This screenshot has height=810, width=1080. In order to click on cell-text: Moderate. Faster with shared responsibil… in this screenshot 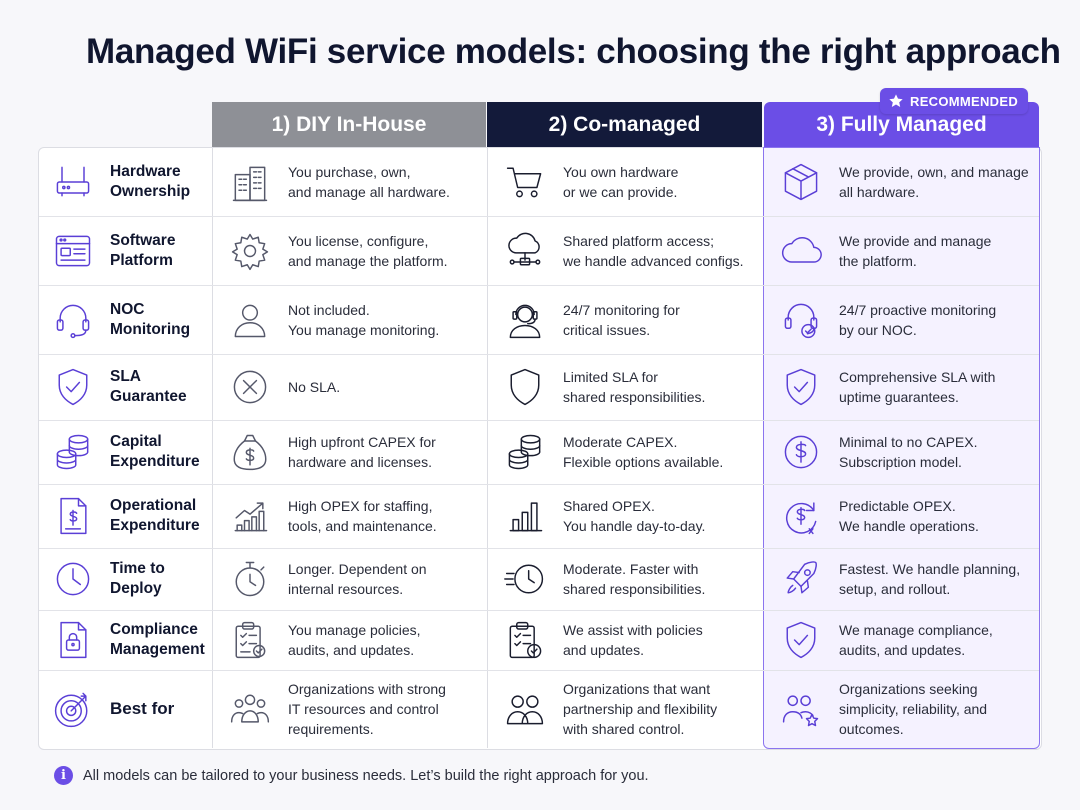, I will do `click(634, 579)`.